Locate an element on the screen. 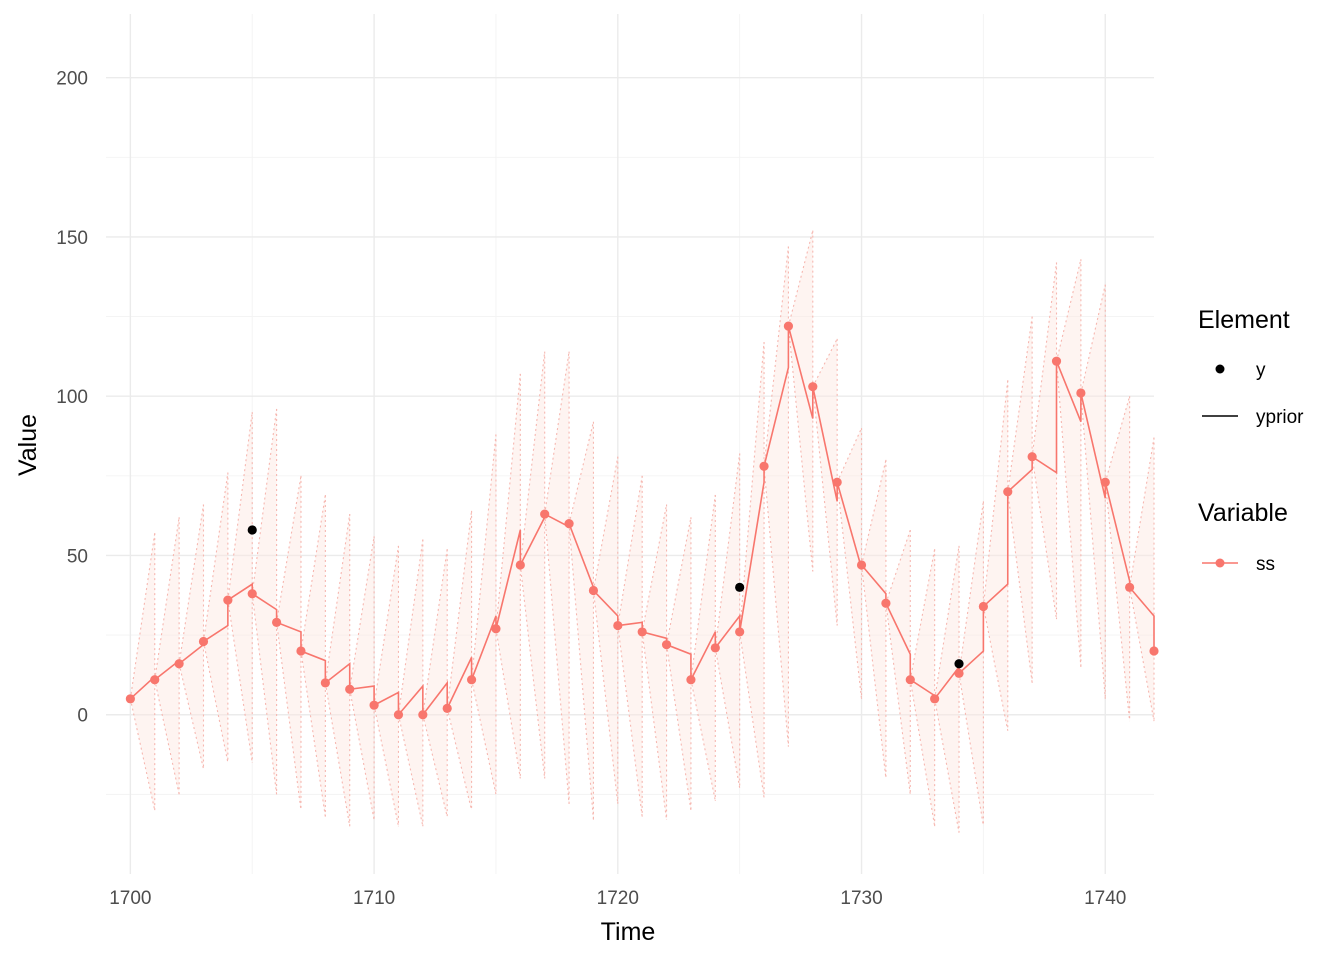  y-tick-label: 0 is located at coordinates (82, 716).